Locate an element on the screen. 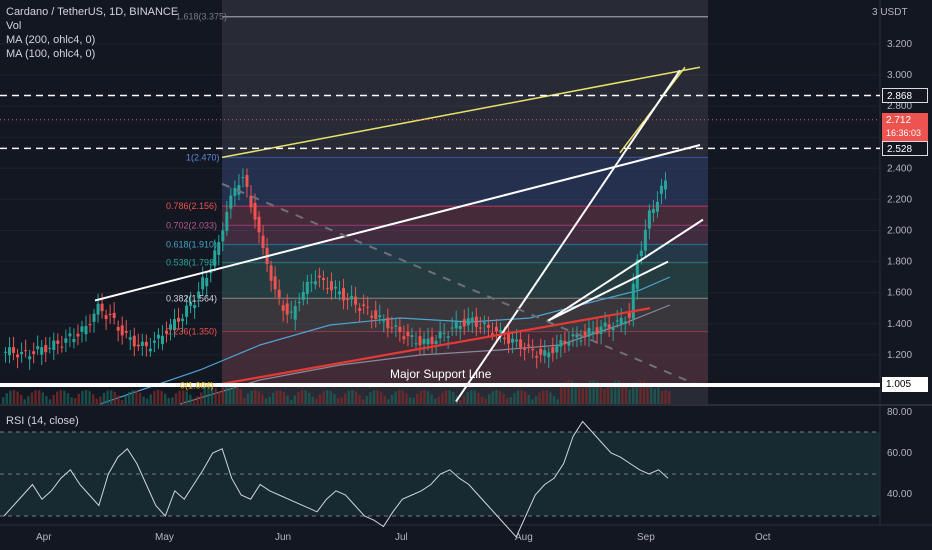 This screenshot has width=932, height=550. white-mid-trendline is located at coordinates (625, 270).